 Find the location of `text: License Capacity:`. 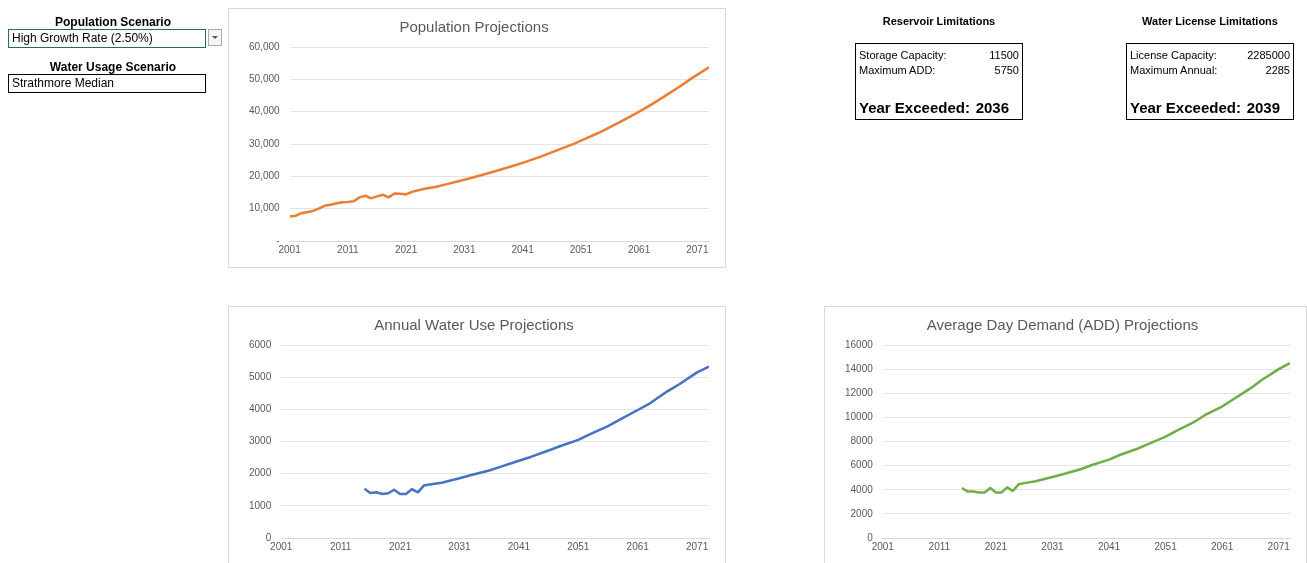

text: License Capacity: is located at coordinates (1173, 55).